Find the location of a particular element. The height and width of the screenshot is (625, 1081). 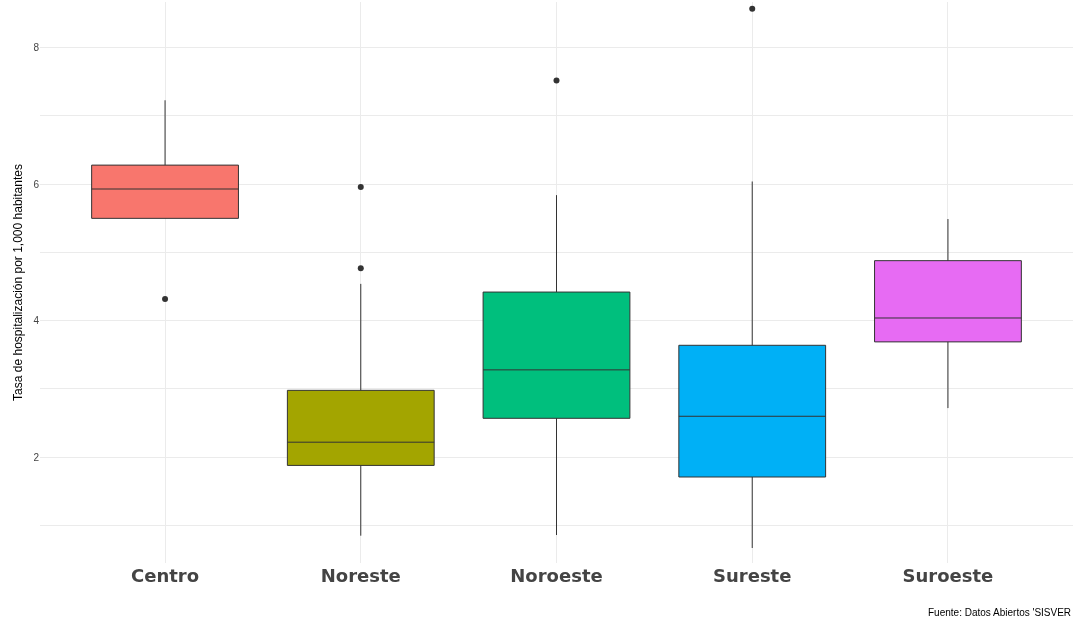

x-tick-label: Noreste is located at coordinates (360, 575).